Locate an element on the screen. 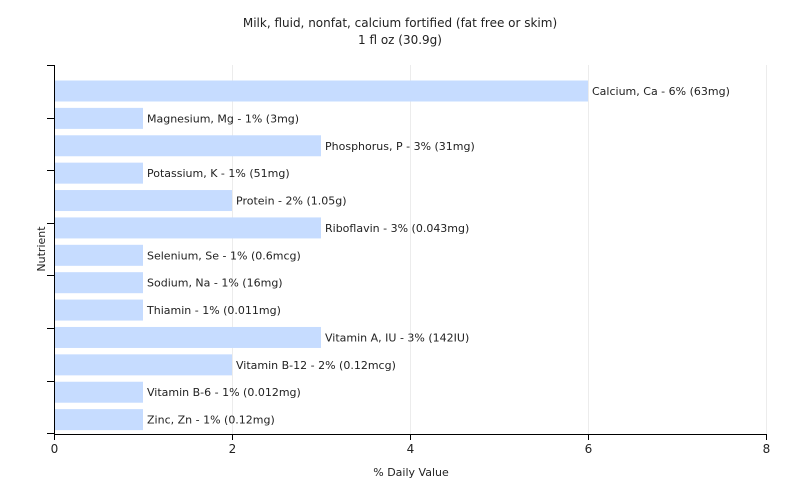 The image size is (800, 500). bar-label: Potassium, K - 1% (51mg) is located at coordinates (218, 173).